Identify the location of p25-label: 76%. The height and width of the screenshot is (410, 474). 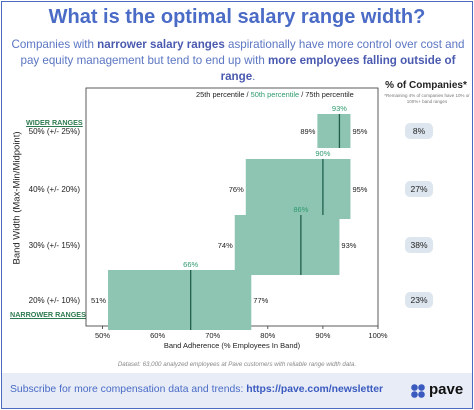
(236, 189).